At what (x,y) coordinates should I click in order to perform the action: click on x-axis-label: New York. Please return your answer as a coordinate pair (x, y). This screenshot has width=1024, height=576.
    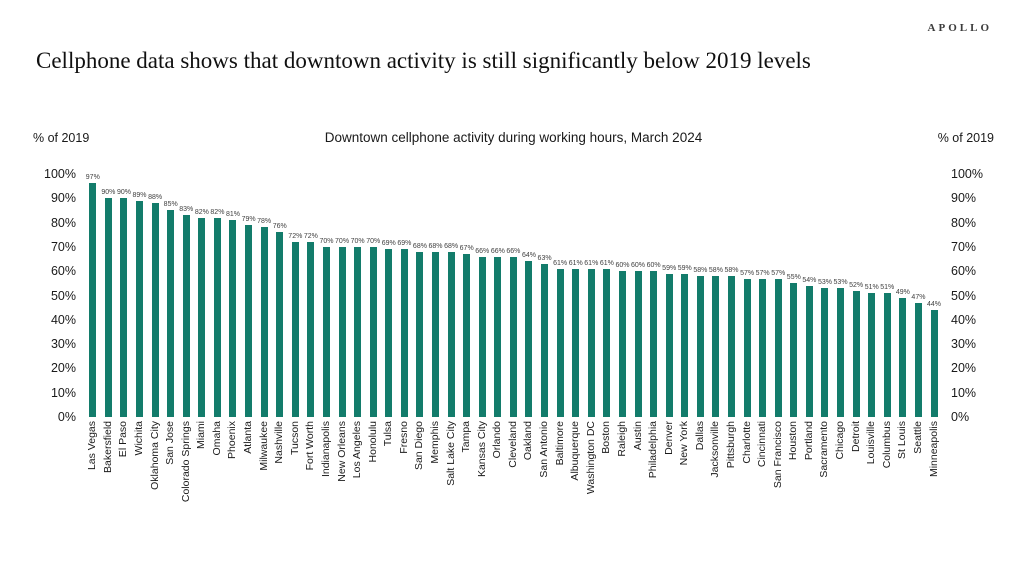
    Looking at the image, I should click on (684, 443).